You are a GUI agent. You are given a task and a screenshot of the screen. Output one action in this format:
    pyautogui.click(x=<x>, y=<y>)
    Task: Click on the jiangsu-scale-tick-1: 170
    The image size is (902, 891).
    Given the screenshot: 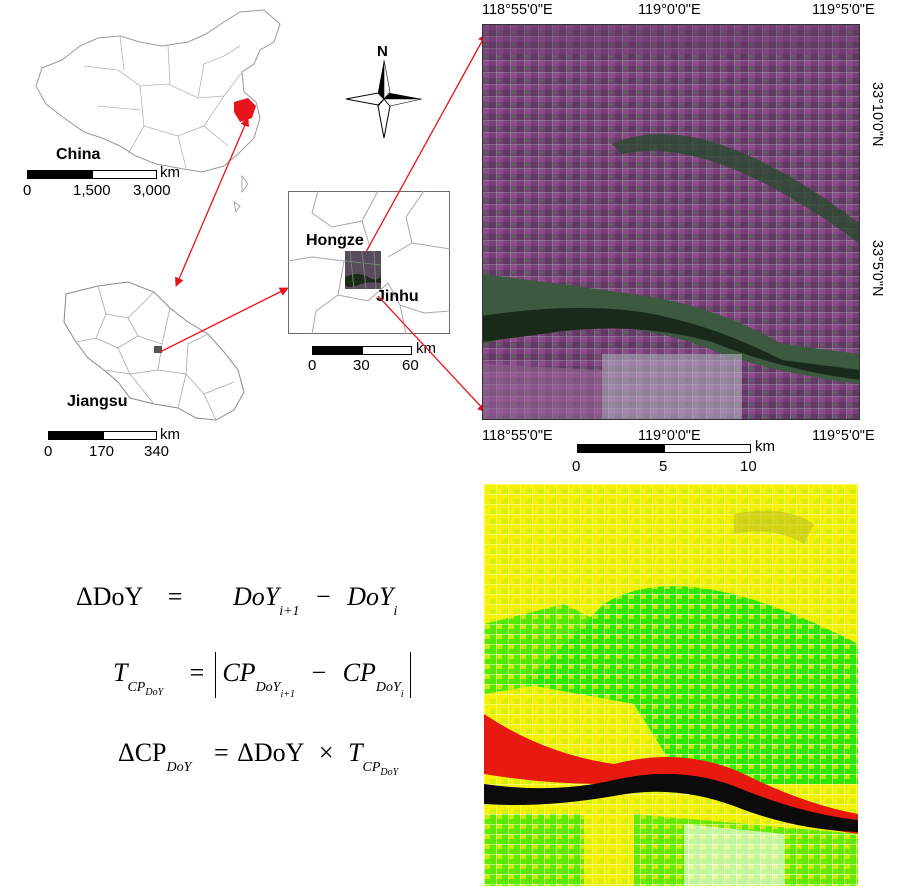 What is the action you would take?
    pyautogui.click(x=102, y=451)
    